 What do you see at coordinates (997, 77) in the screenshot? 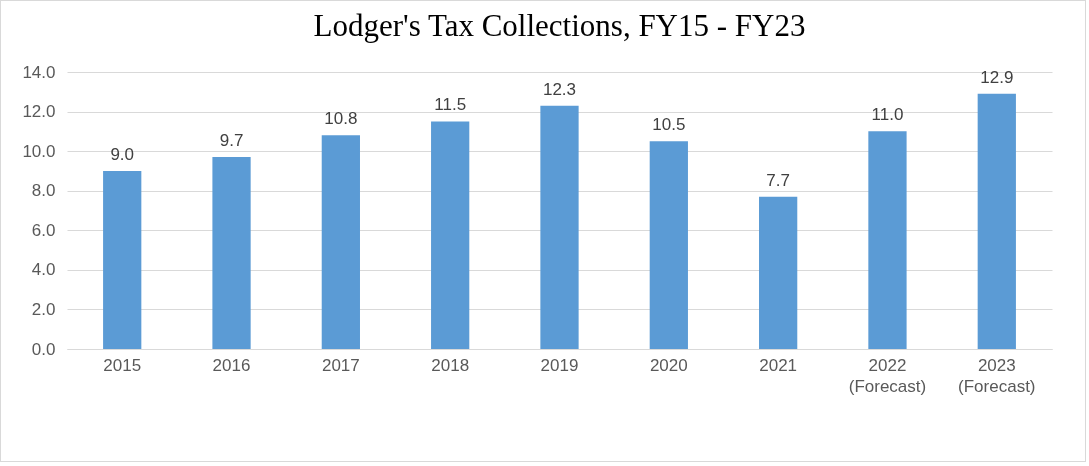
I see `data-label: 12.9` at bounding box center [997, 77].